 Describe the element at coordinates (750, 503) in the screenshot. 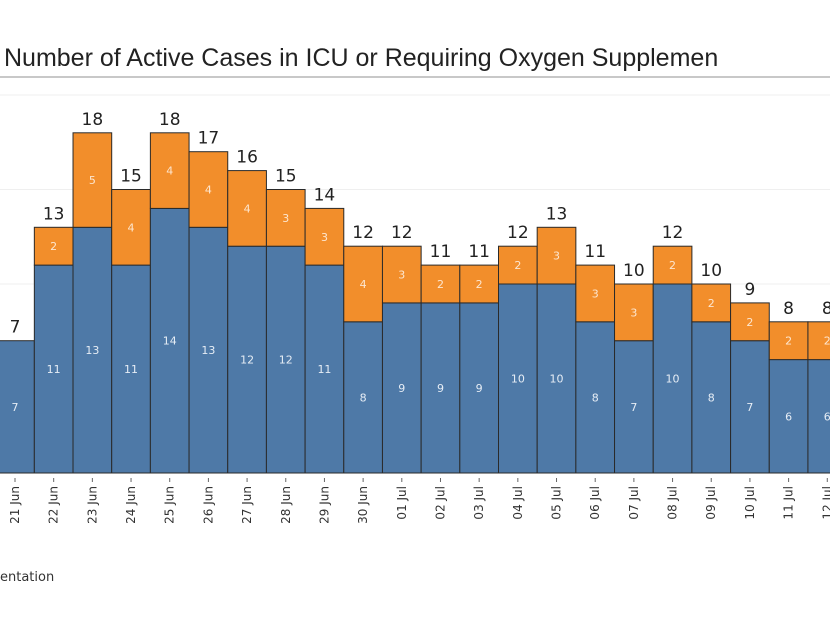

I see `x-tick-label: 10 Jul` at that location.